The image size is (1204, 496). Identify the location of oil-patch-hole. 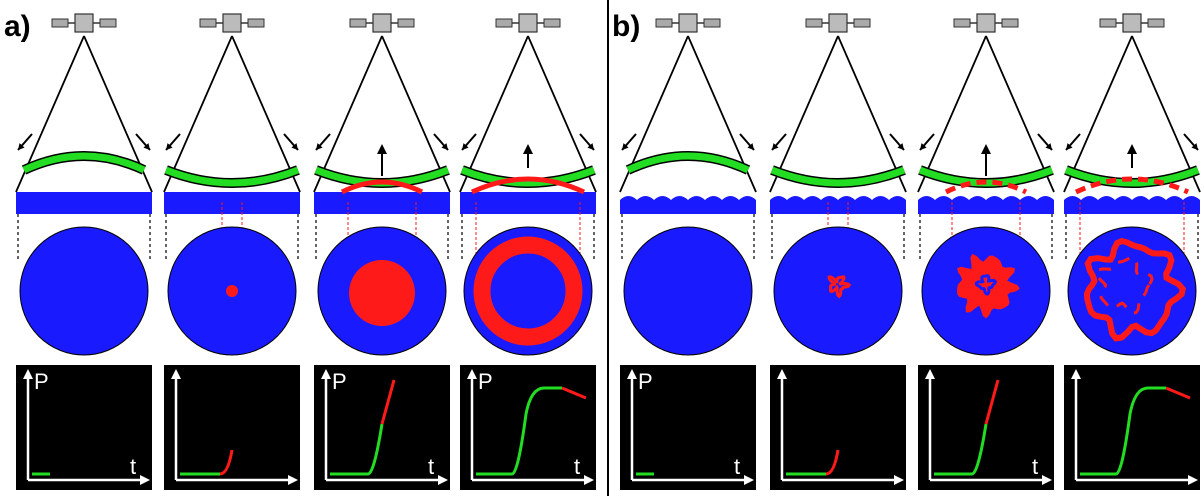
(985, 285).